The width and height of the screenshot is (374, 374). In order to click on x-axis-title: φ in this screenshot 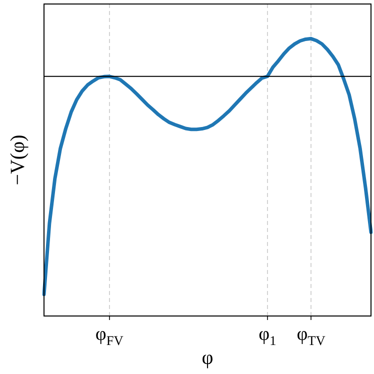, I will do `click(208, 358)`.